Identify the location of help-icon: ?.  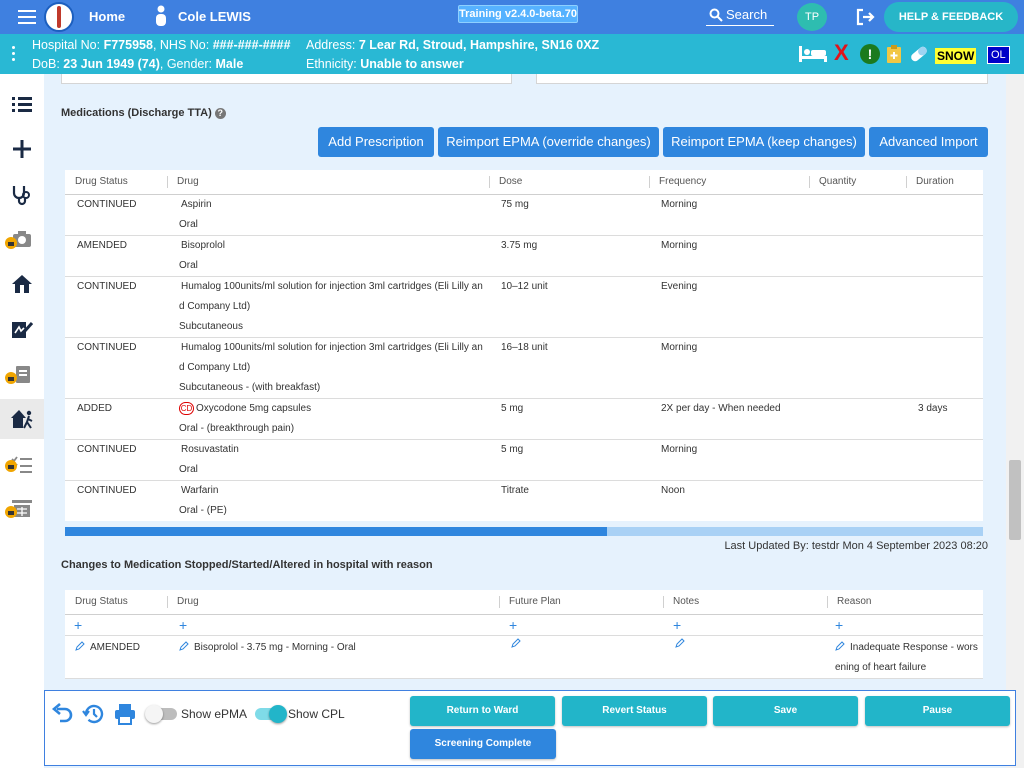
(220, 113).